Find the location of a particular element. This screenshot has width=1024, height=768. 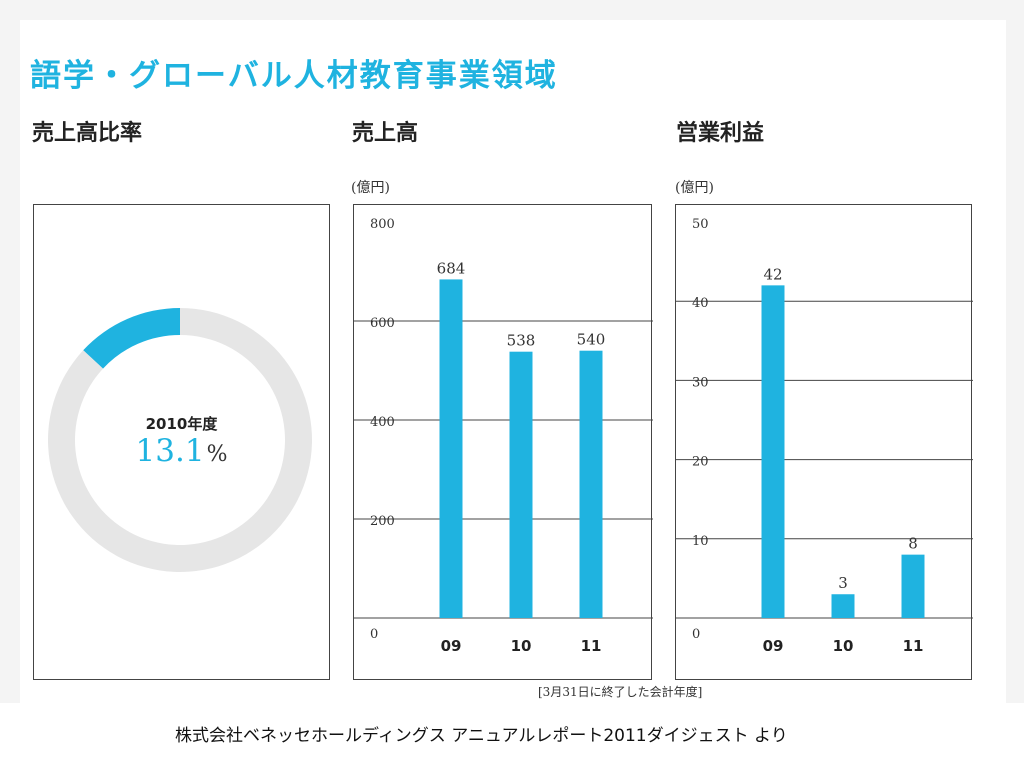

profit-category-label-10: 10 is located at coordinates (843, 646).